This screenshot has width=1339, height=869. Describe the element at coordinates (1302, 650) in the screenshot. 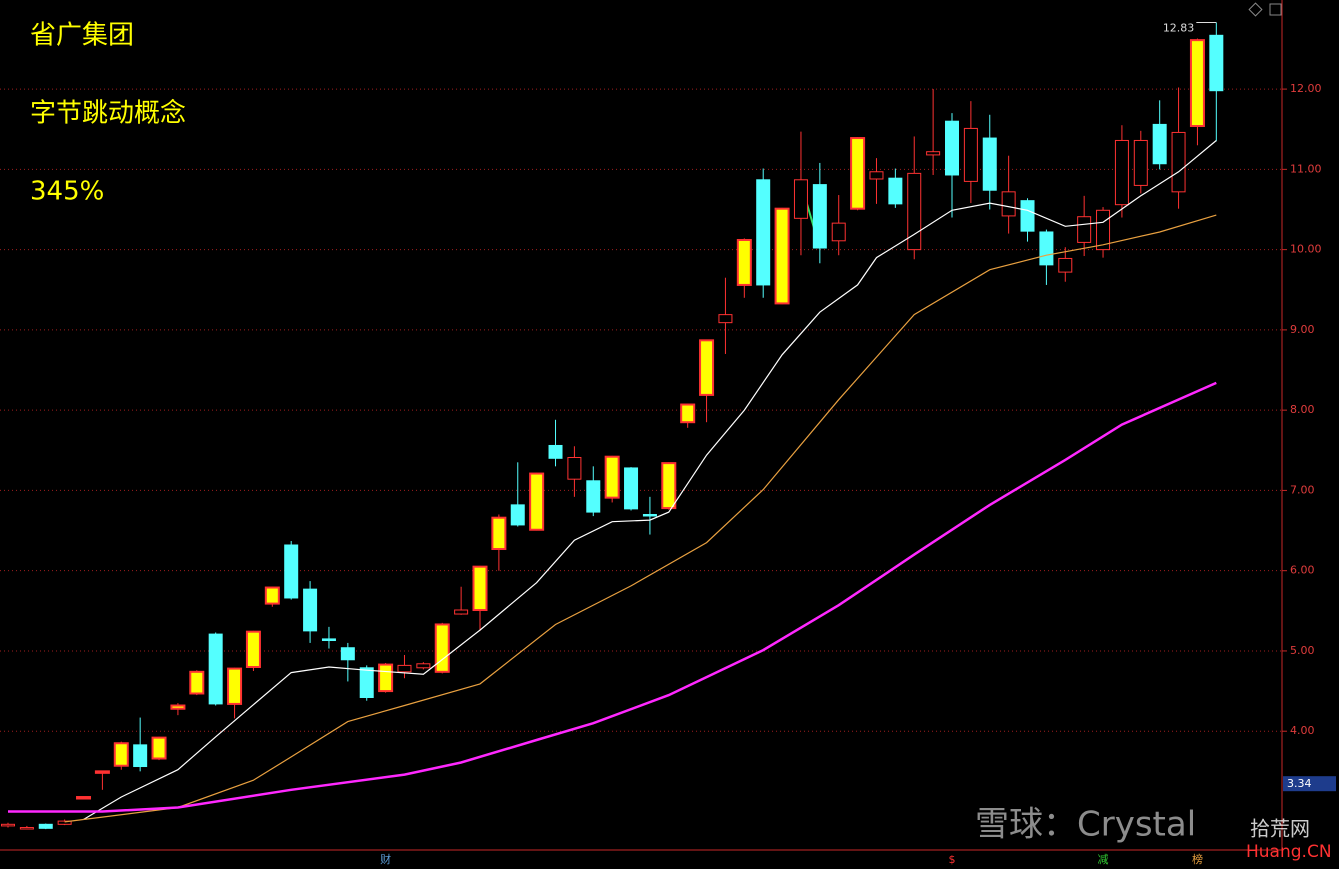

I see `y-tick-label: 5.00` at that location.